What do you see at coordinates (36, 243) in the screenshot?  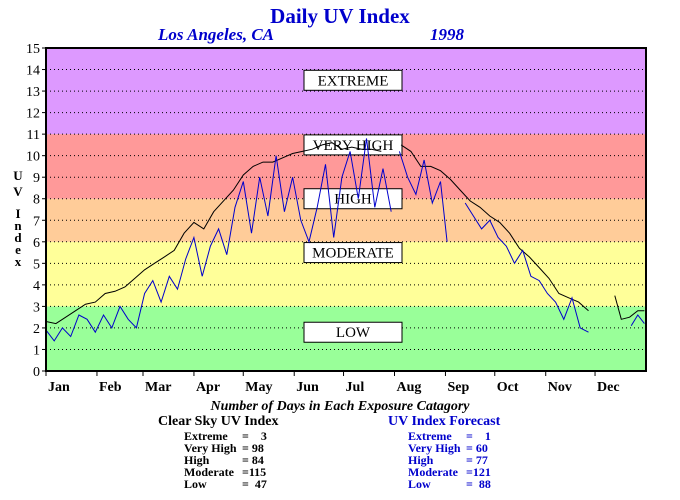 I see `y-tick-label: 6` at bounding box center [36, 243].